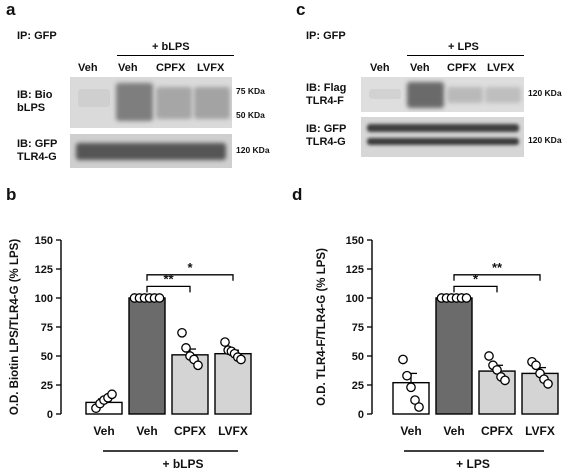  What do you see at coordinates (37, 144) in the screenshot?
I see `panel-a-blot2-label-1: IB: GFP` at bounding box center [37, 144].